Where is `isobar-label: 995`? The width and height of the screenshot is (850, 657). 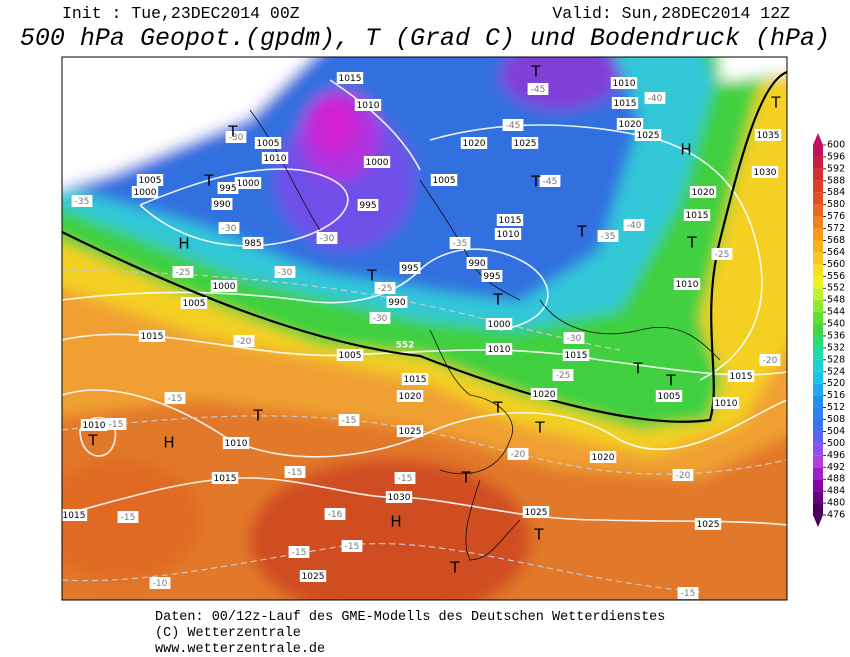
isobar-label: 995 is located at coordinates (367, 206).